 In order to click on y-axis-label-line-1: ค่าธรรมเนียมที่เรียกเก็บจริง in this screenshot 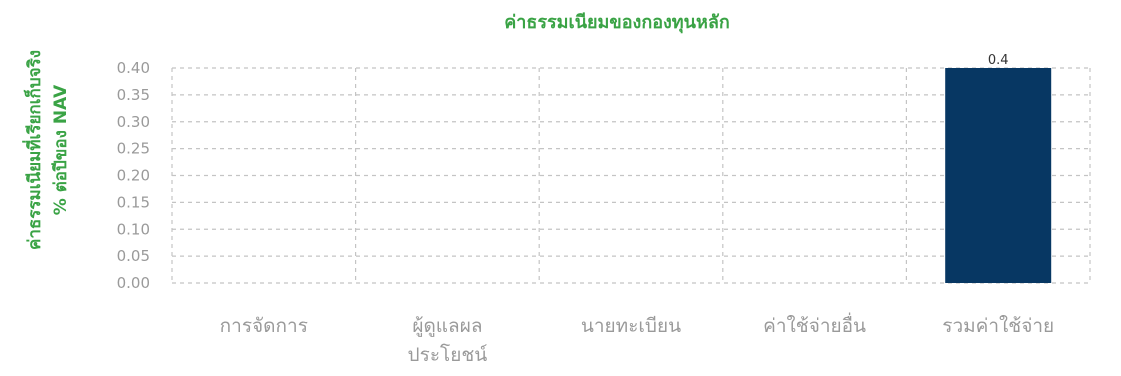, I will do `click(33, 150)`.